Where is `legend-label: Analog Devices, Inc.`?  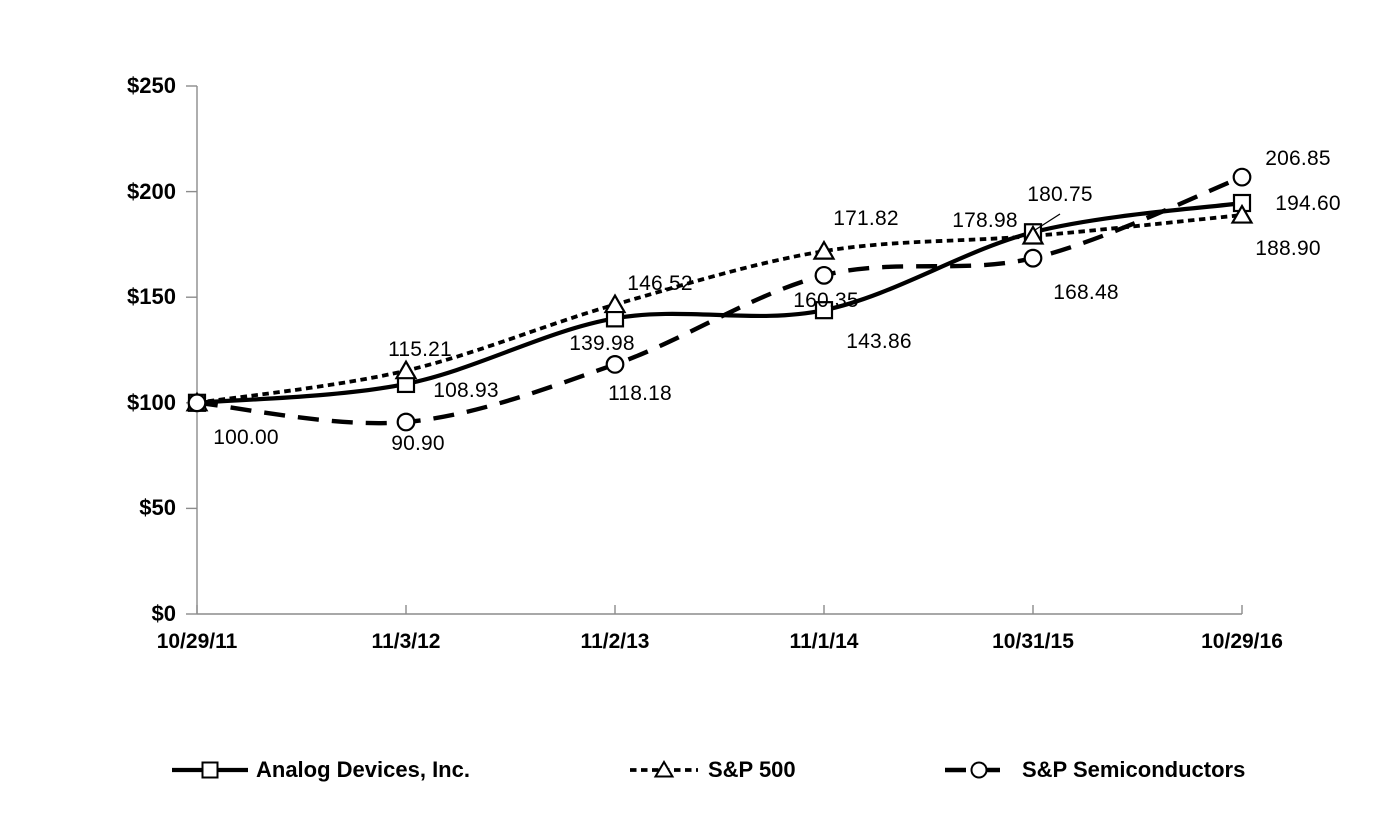 legend-label: Analog Devices, Inc. is located at coordinates (363, 769).